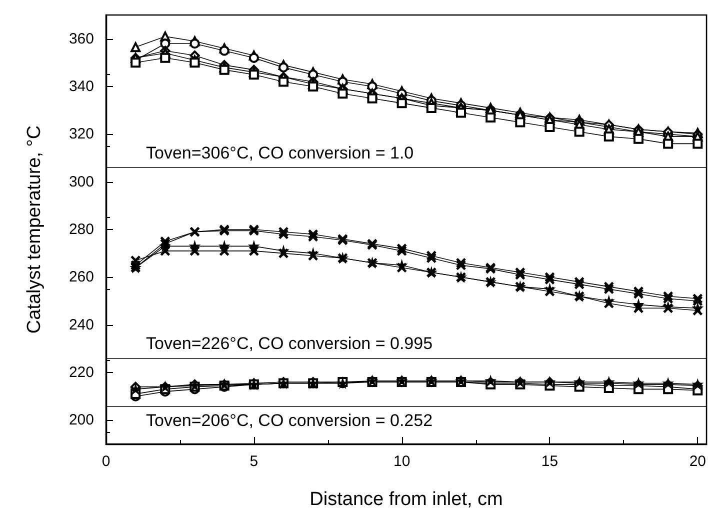  Describe the element at coordinates (254, 461) in the screenshot. I see `x-tick-label: 5` at that location.